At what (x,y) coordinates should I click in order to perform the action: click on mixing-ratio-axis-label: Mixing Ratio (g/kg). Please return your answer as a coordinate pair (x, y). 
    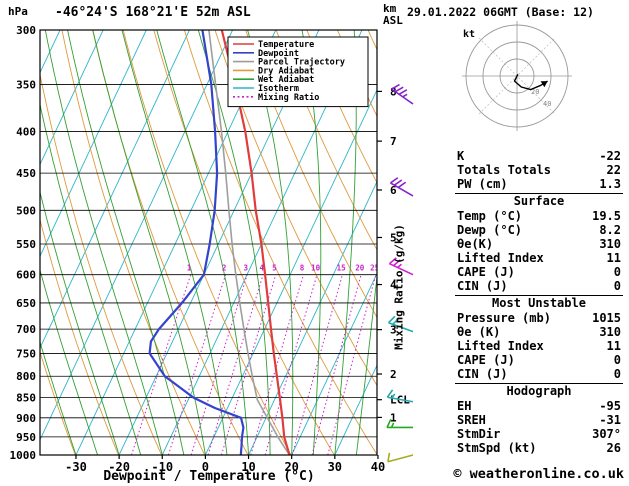
    Looking at the image, I should click on (399, 287).